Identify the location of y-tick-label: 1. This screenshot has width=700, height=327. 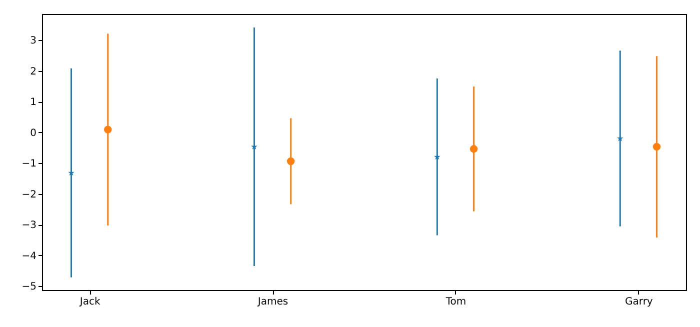
(33, 102).